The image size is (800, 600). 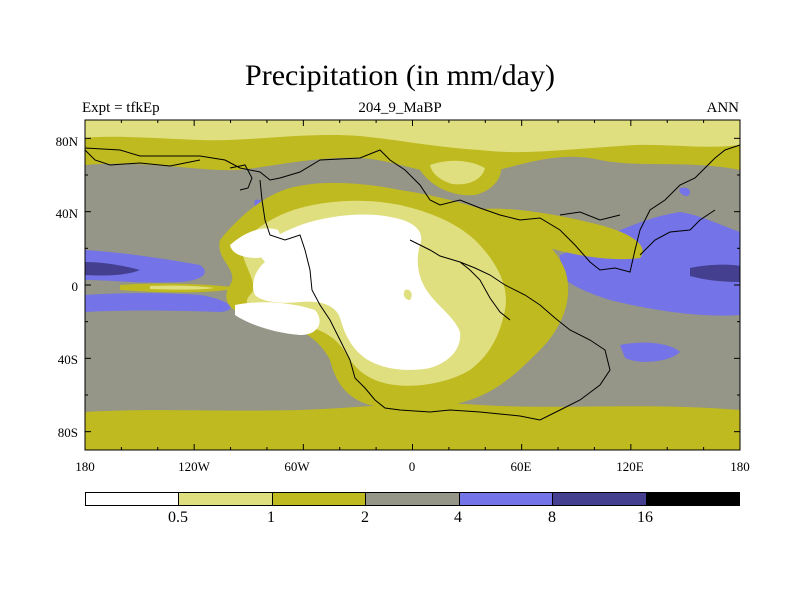 What do you see at coordinates (457, 172) in the screenshot?
I see `north-light-patch` at bounding box center [457, 172].